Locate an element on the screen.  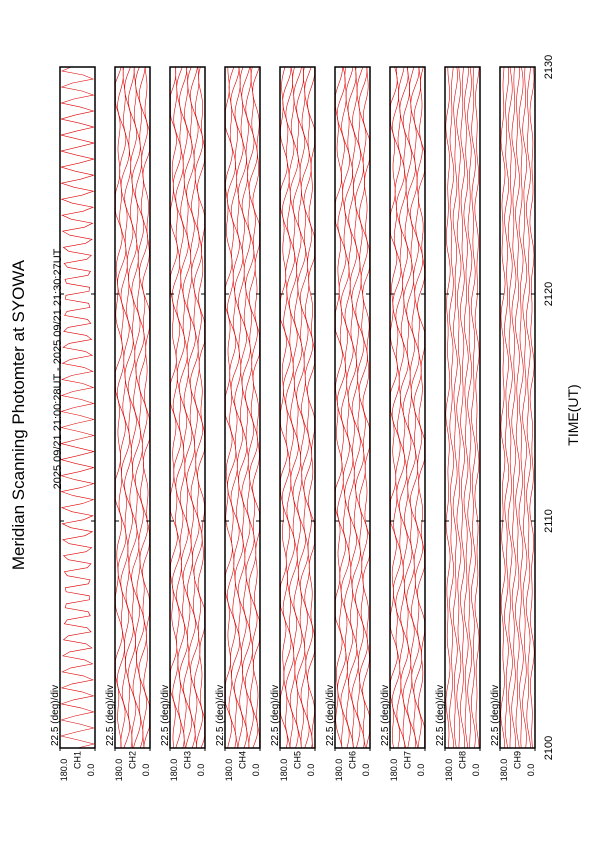
channel-label: CH4 is located at coordinates (243, 760).